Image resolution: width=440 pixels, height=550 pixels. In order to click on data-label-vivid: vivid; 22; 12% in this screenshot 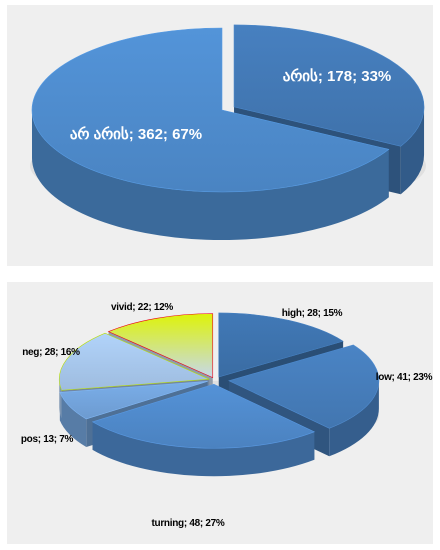, I will do `click(142, 307)`.